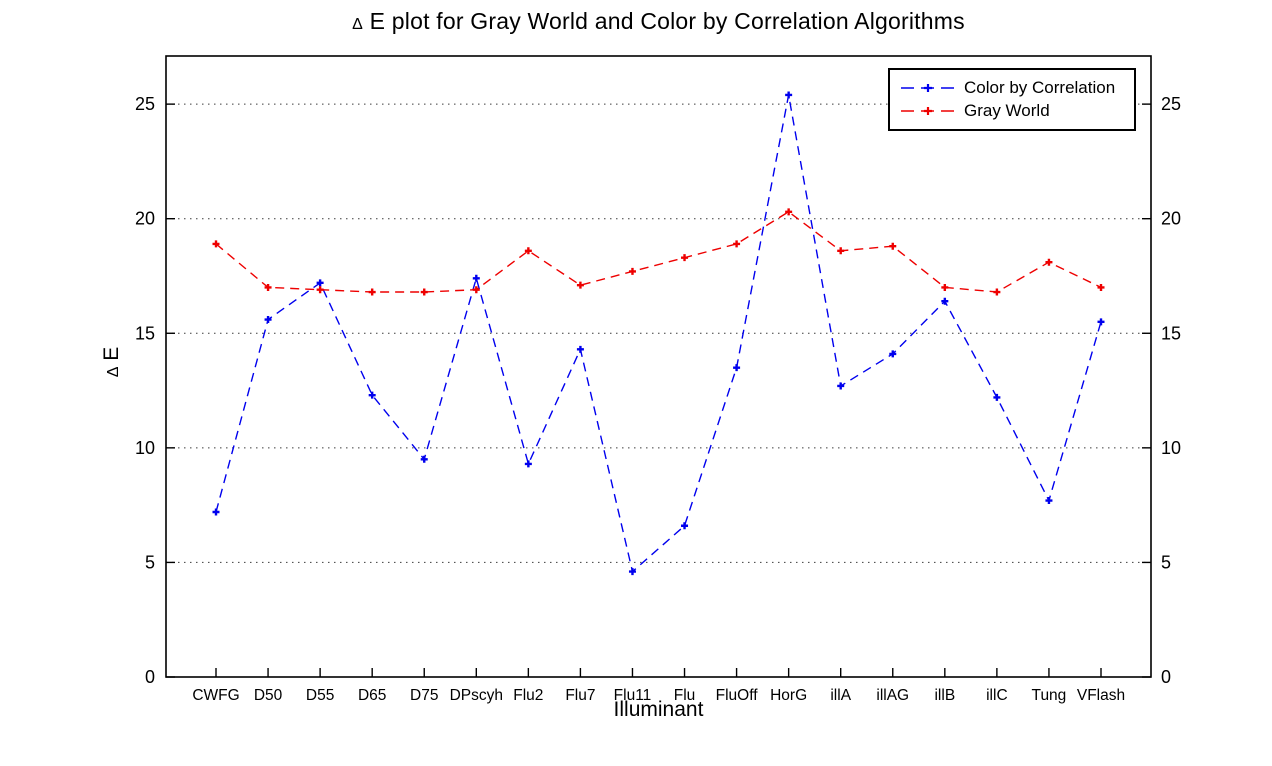  Describe the element at coordinates (111, 356) in the screenshot. I see `y-axis-label-text: E` at that location.